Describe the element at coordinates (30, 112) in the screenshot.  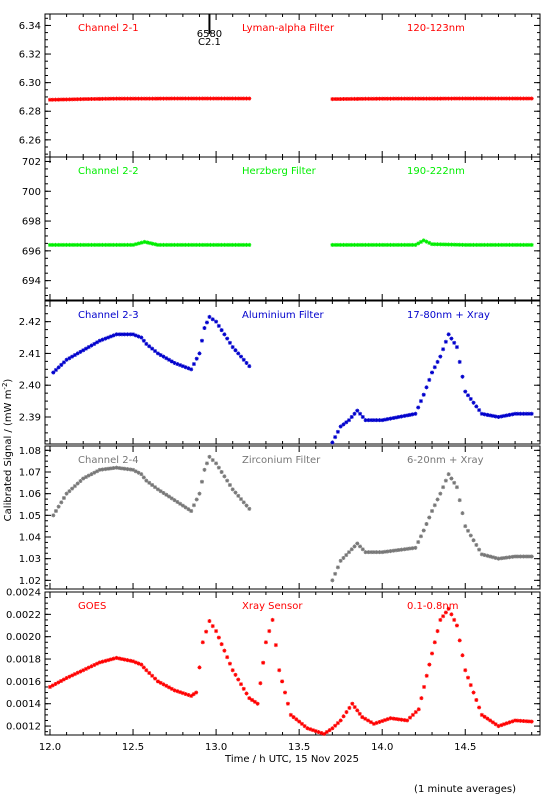
I see `y-tick-label: 6.28` at that location.